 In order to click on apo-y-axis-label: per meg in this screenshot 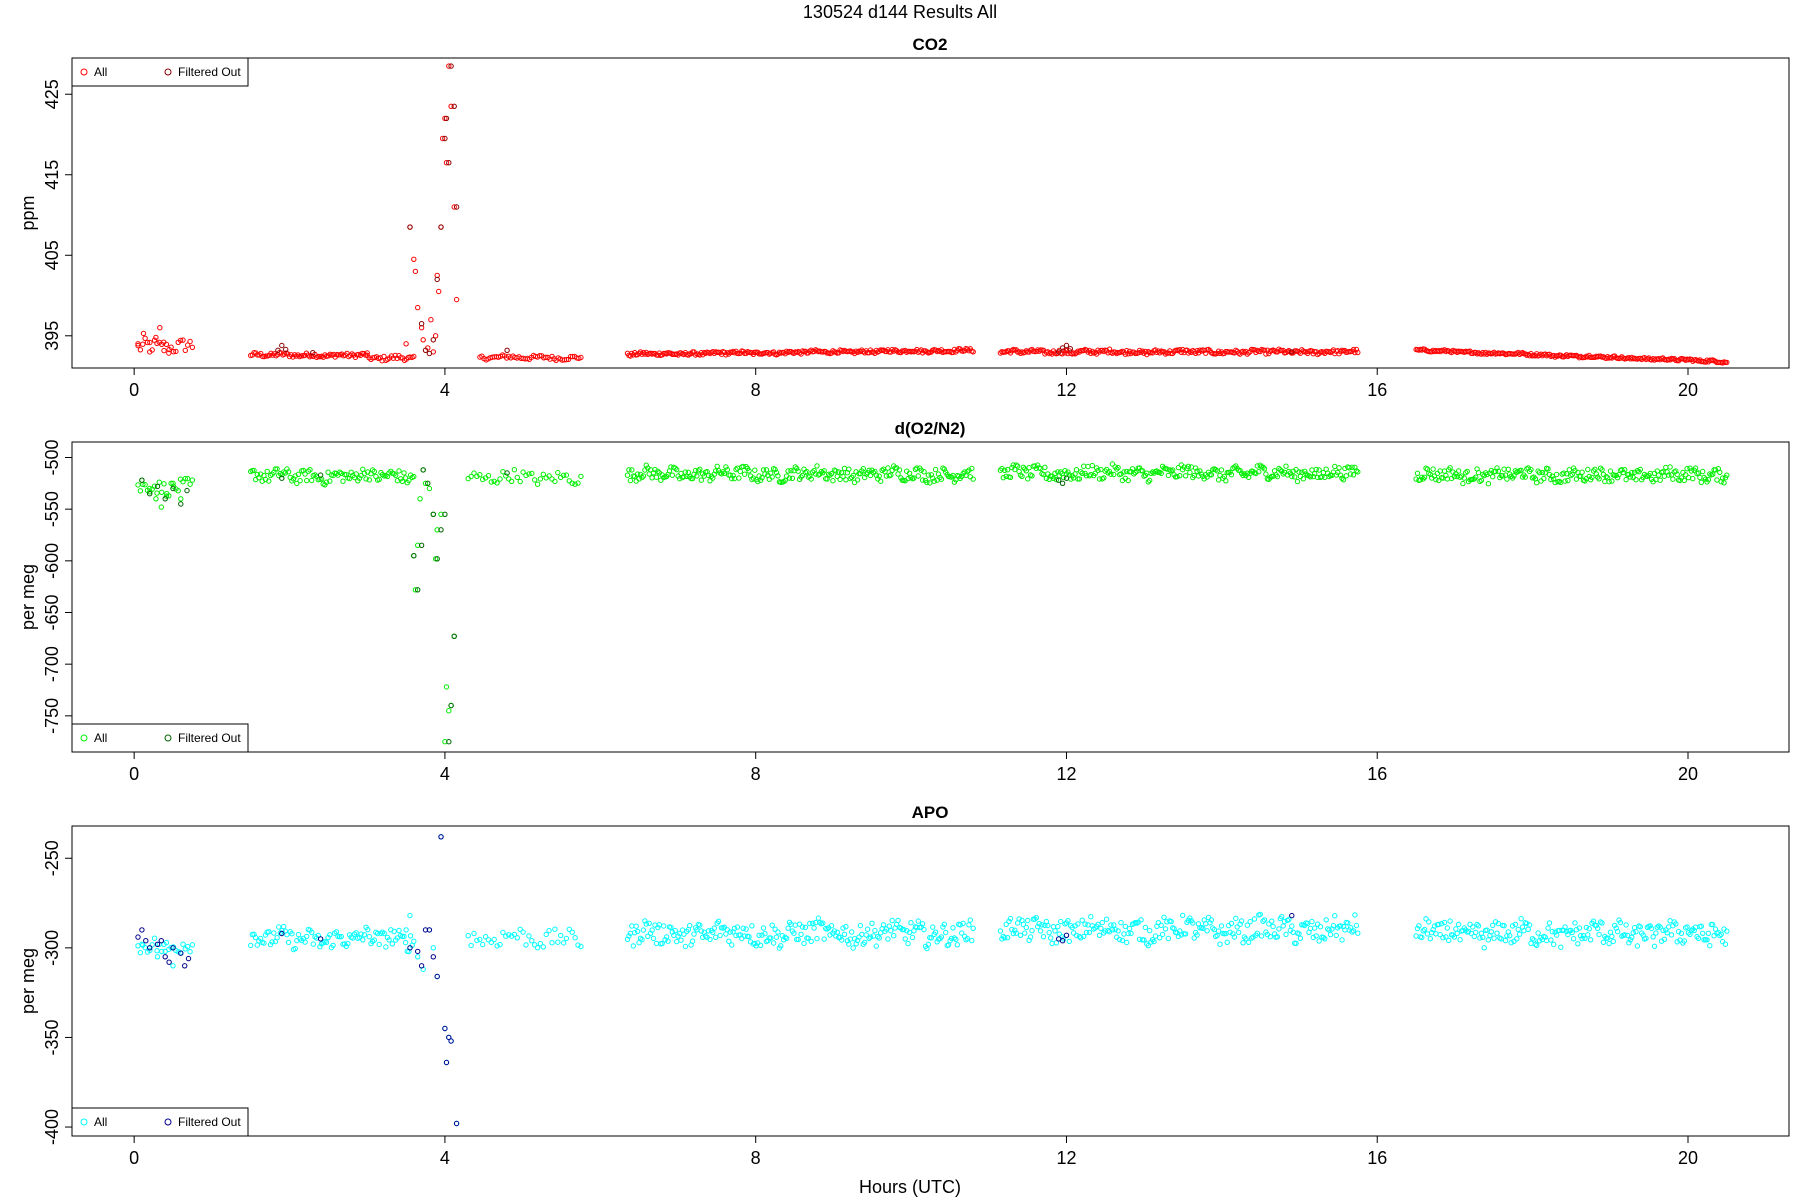, I will do `click(28, 981)`.